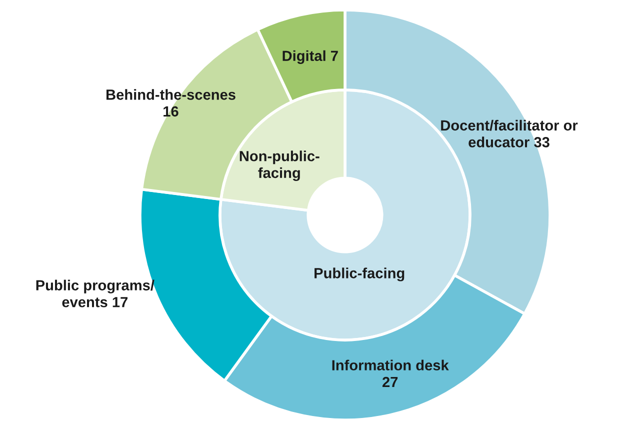 Image resolution: width=626 pixels, height=422 pixels. What do you see at coordinates (359, 275) in the screenshot?
I see `data-label: Public-facing` at bounding box center [359, 275].